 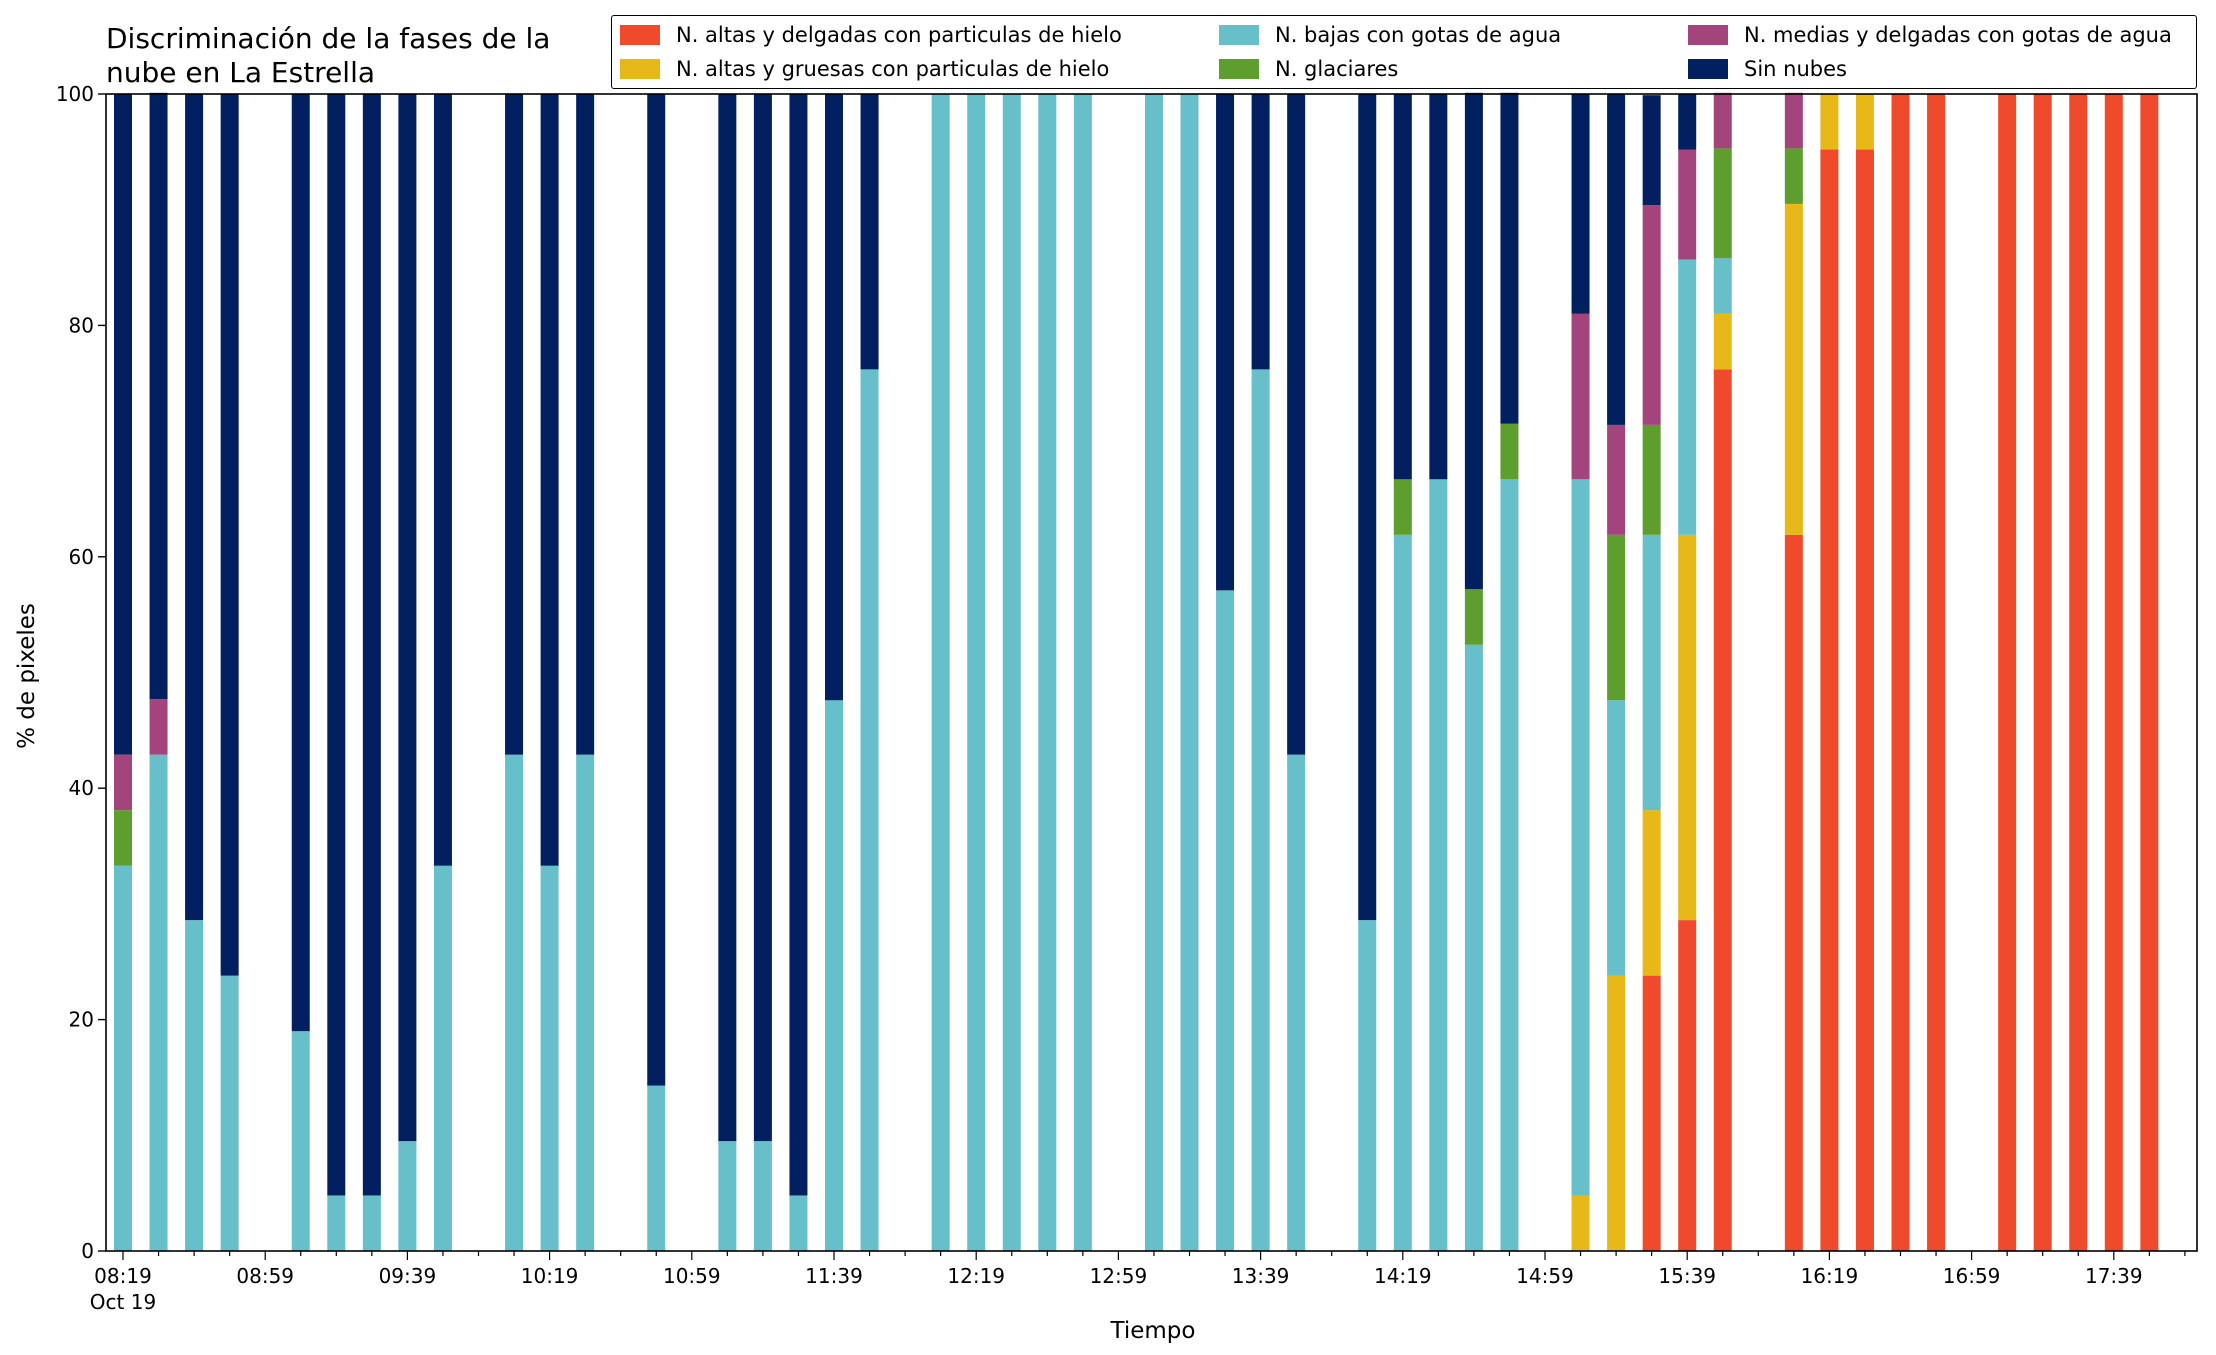 What do you see at coordinates (1795, 69) in the screenshot?
I see `legend-label: Sin nubes` at bounding box center [1795, 69].